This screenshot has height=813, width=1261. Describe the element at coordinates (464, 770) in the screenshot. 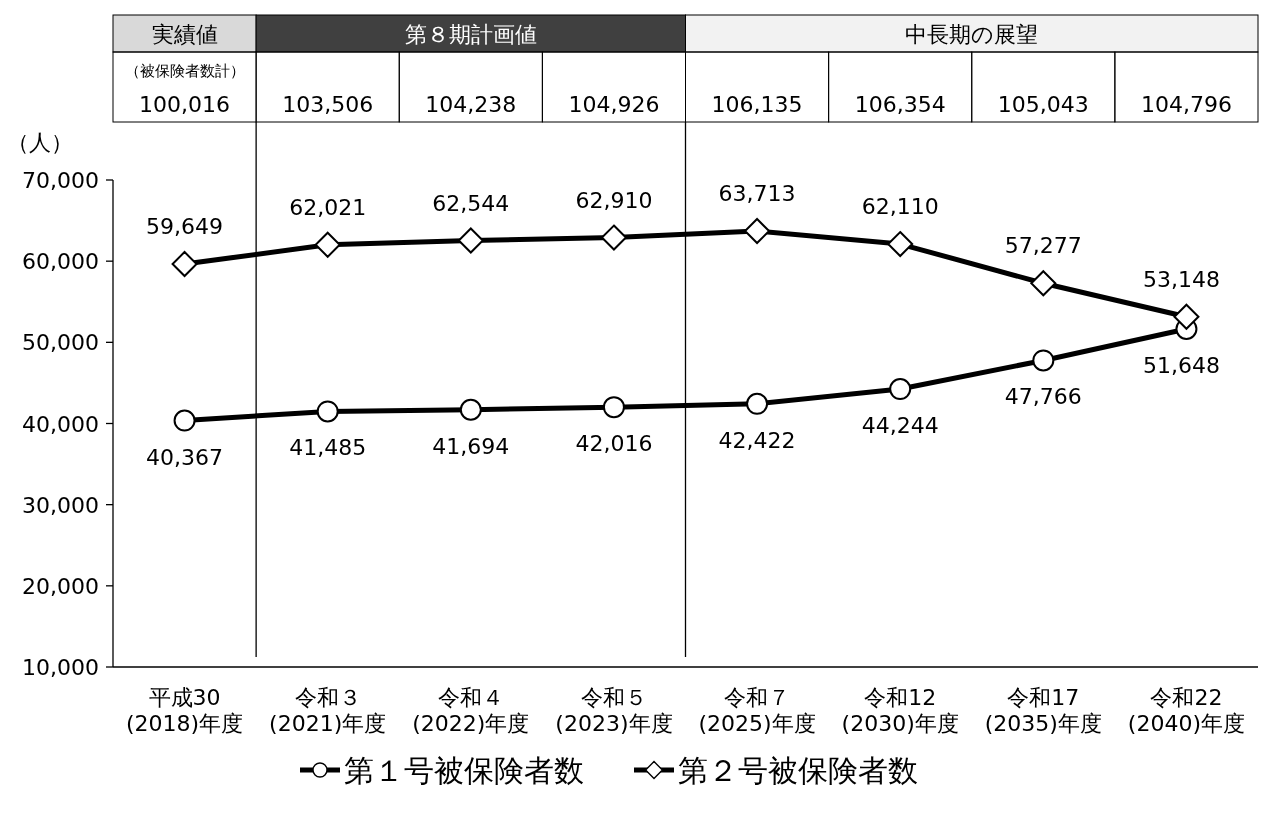

I see `legend-label: 第１号被保険者数` at that location.